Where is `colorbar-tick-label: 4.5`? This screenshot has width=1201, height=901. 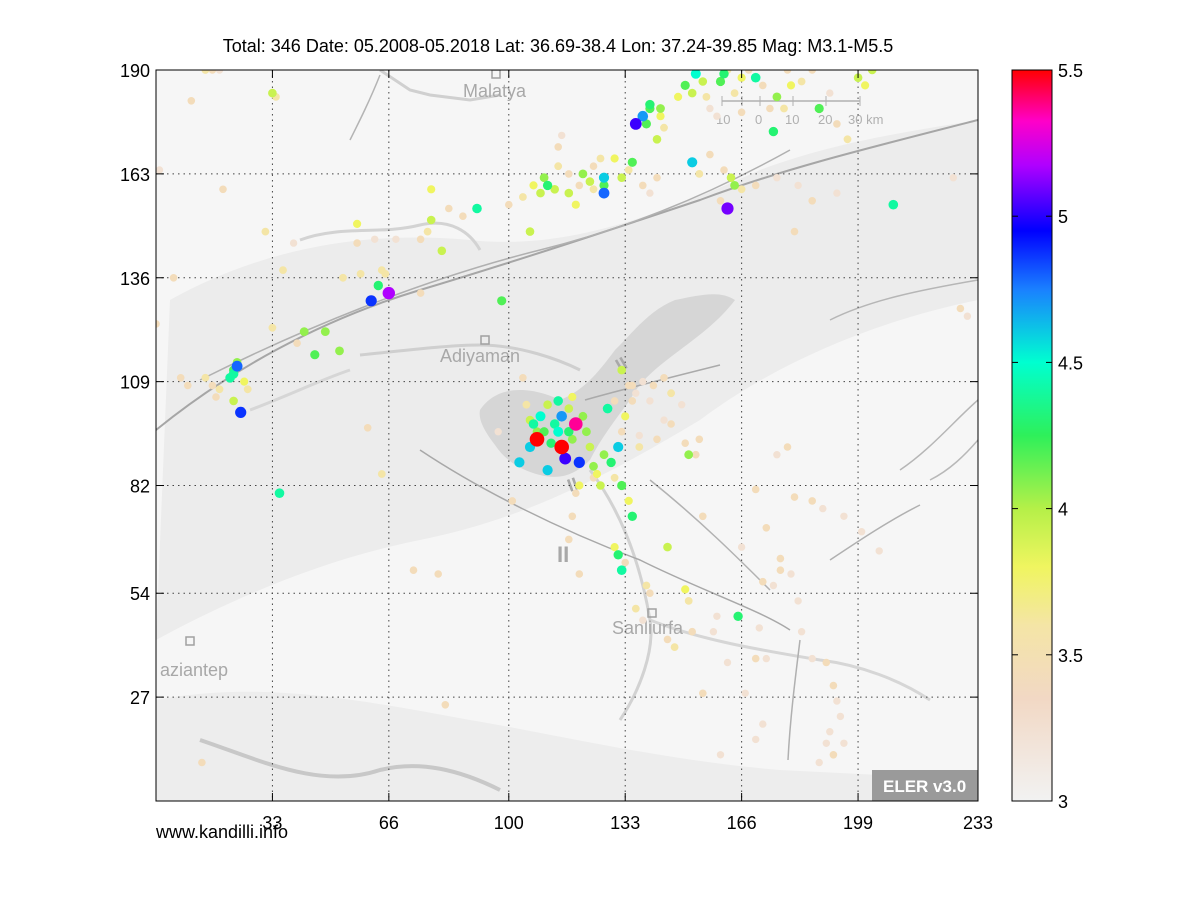 colorbar-tick-label: 4.5 is located at coordinates (1070, 363).